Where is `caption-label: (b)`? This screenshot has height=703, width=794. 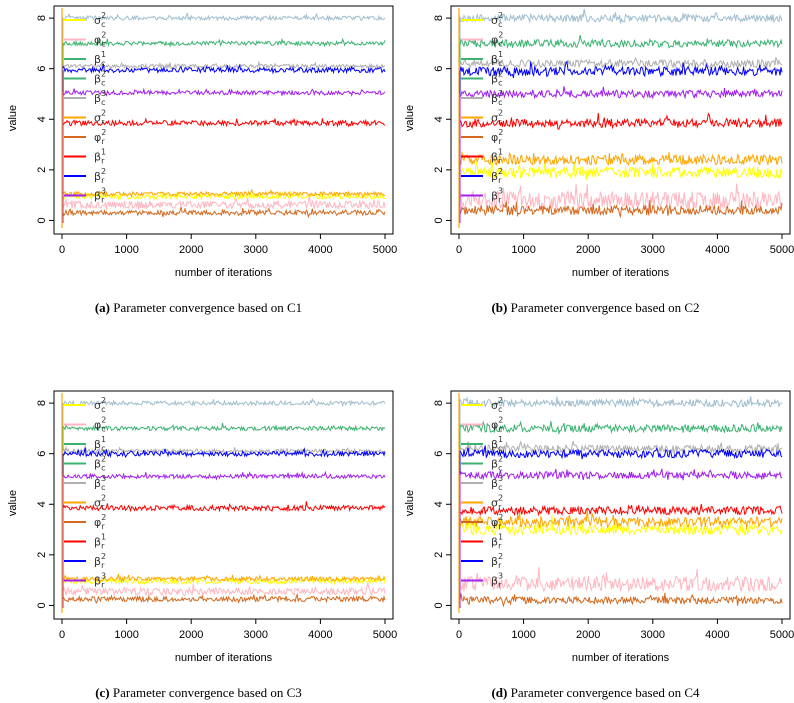
caption-label: (b) is located at coordinates (499, 307).